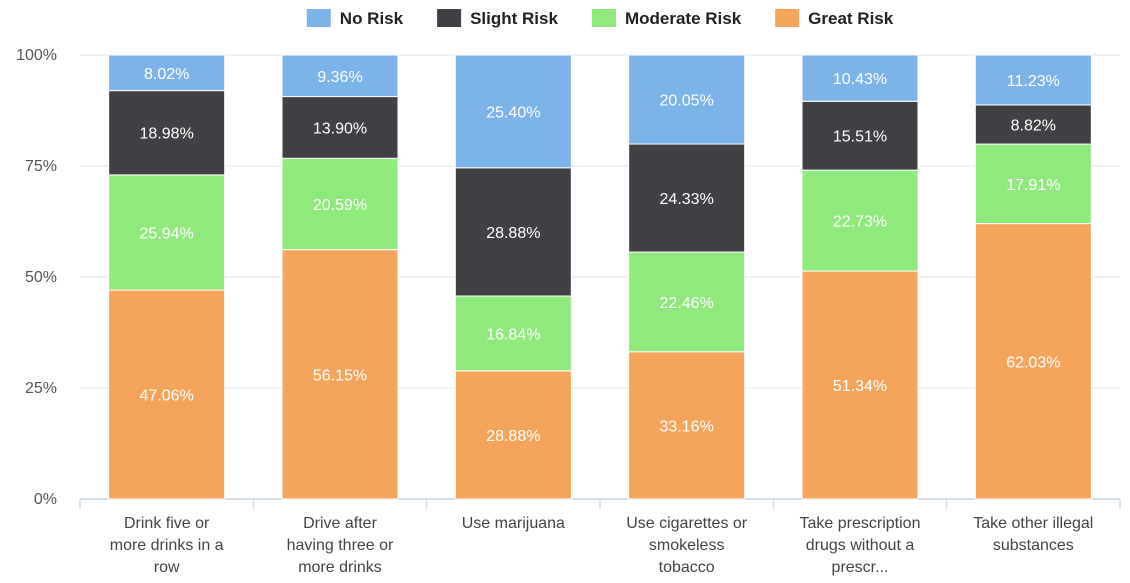  I want to click on data-label: 11.23%, so click(1033, 81).